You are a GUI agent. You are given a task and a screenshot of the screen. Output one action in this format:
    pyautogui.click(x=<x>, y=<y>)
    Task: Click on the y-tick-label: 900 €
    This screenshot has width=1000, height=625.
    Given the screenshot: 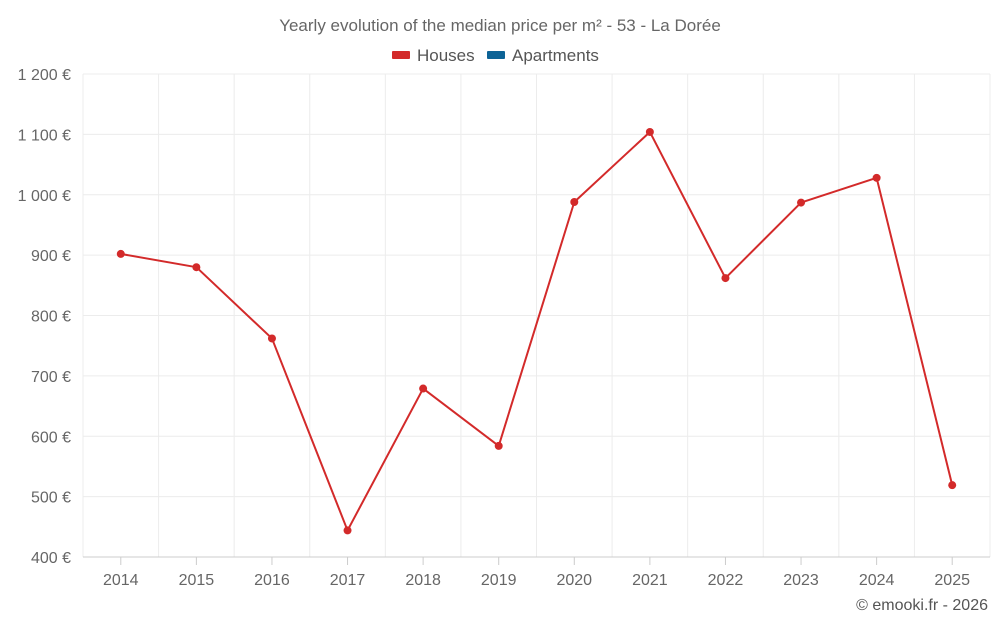 What is the action you would take?
    pyautogui.click(x=51, y=256)
    